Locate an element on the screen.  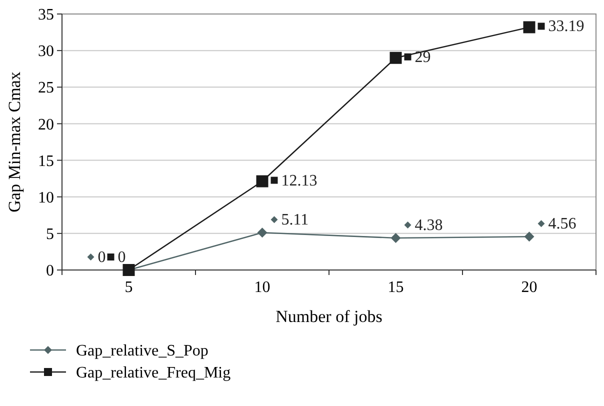
legend-label: Gap_relative_S_Pop is located at coordinates (142, 351).